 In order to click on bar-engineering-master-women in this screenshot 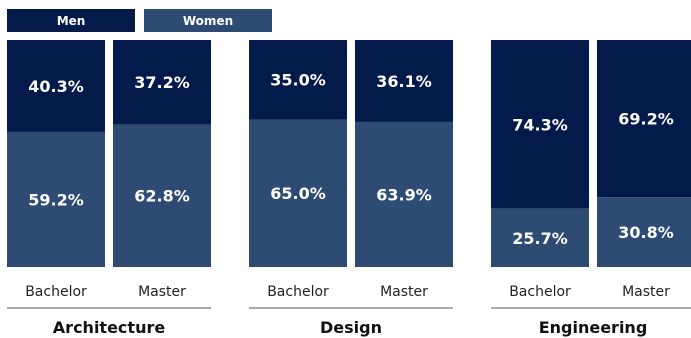, I will do `click(644, 232)`.